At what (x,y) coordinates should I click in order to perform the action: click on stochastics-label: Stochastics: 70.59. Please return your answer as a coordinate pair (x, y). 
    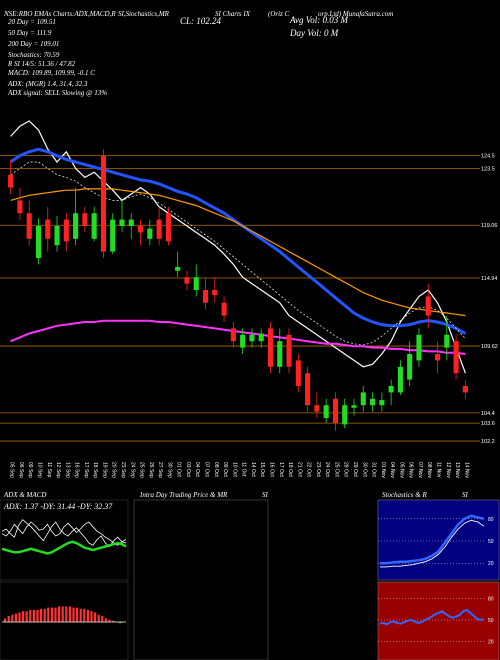
    Looking at the image, I should click on (34, 55).